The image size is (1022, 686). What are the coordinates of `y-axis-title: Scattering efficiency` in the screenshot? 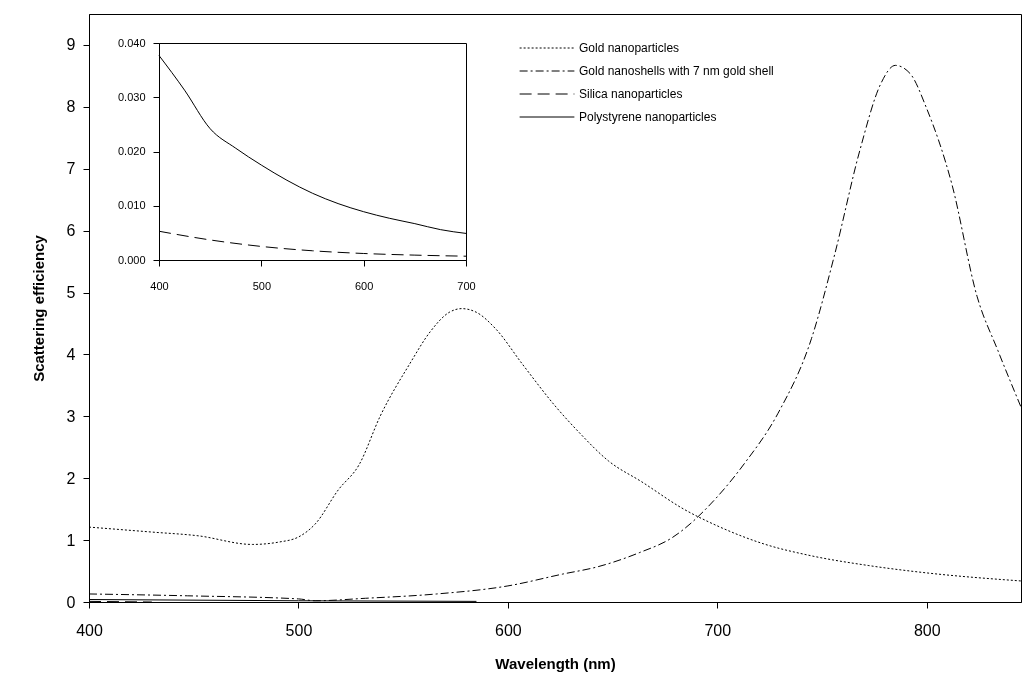 It's located at (38, 308).